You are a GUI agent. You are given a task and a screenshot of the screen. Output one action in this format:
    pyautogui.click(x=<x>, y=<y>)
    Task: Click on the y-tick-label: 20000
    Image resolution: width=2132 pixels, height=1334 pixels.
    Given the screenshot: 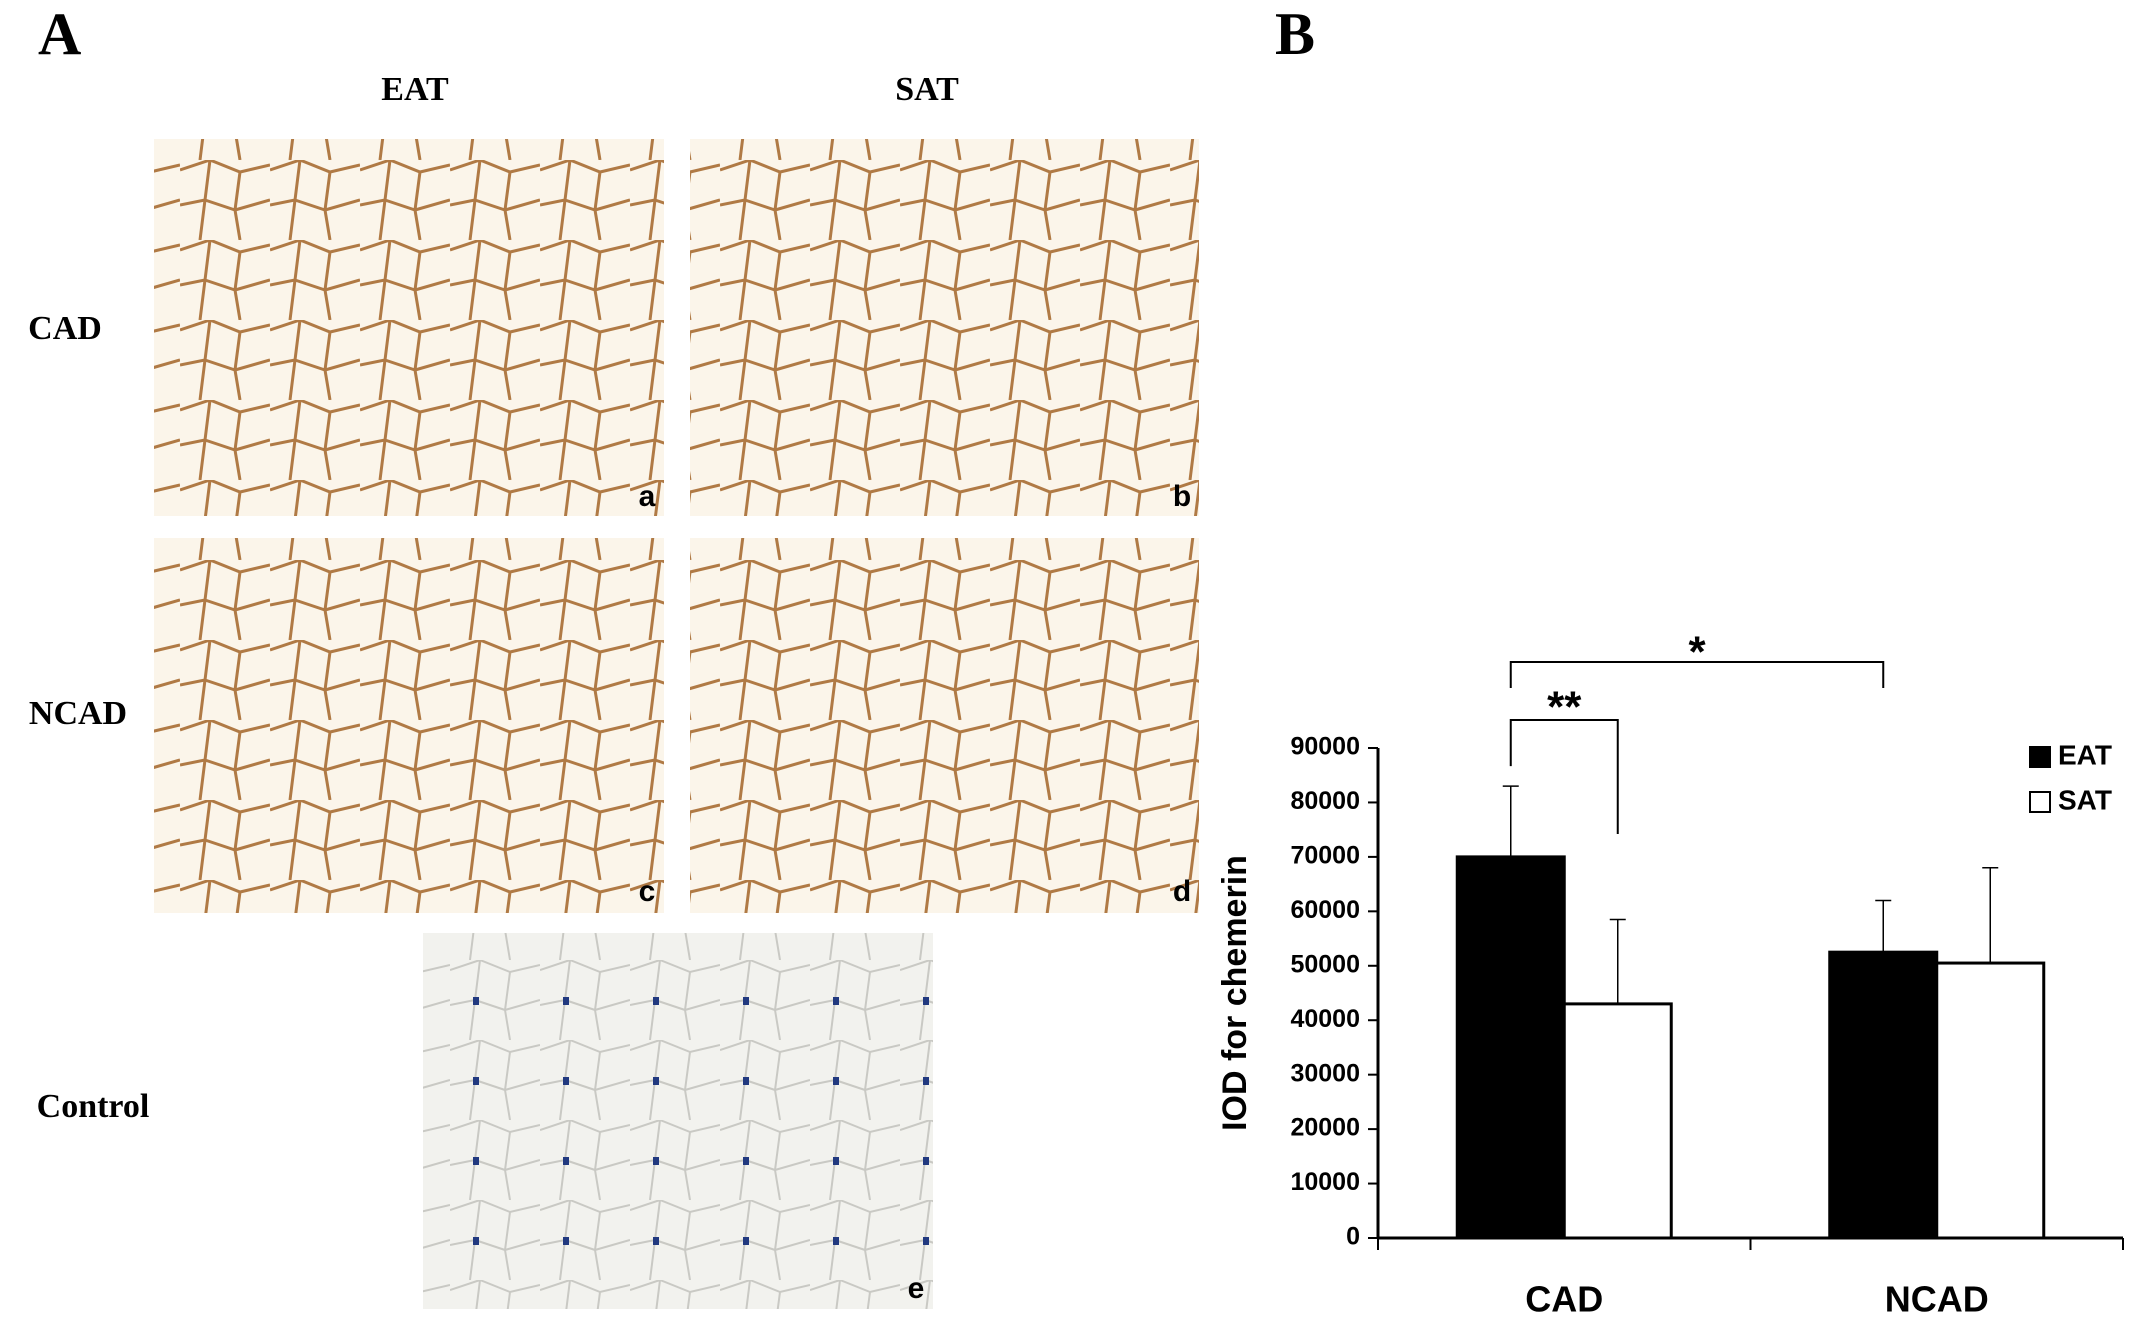 What is the action you would take?
    pyautogui.click(x=1325, y=1128)
    